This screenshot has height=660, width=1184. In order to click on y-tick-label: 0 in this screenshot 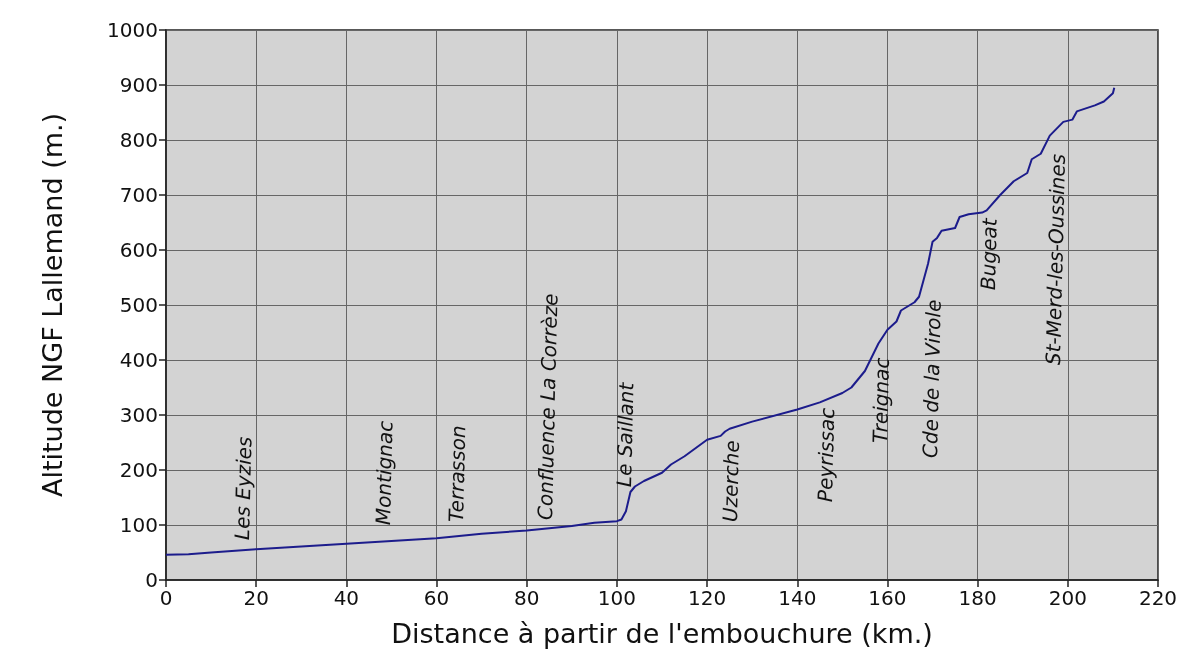, I will do `click(151, 580)`.